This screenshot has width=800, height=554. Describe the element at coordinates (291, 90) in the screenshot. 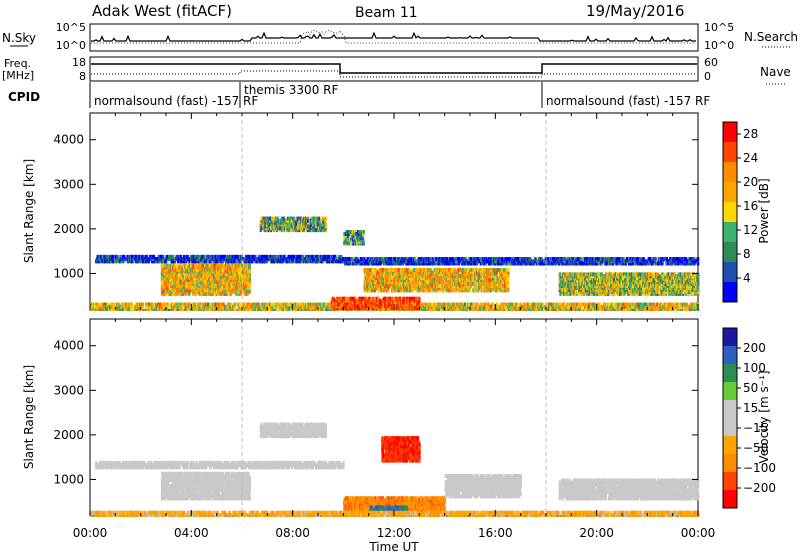

I see `cpid-segment-2: themis 3300 RF` at that location.